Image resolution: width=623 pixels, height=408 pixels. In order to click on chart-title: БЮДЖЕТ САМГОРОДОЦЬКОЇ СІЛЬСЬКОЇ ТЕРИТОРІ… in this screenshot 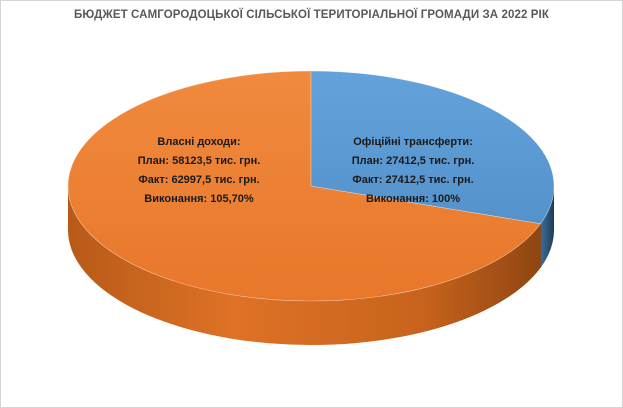, I will do `click(311, 15)`.